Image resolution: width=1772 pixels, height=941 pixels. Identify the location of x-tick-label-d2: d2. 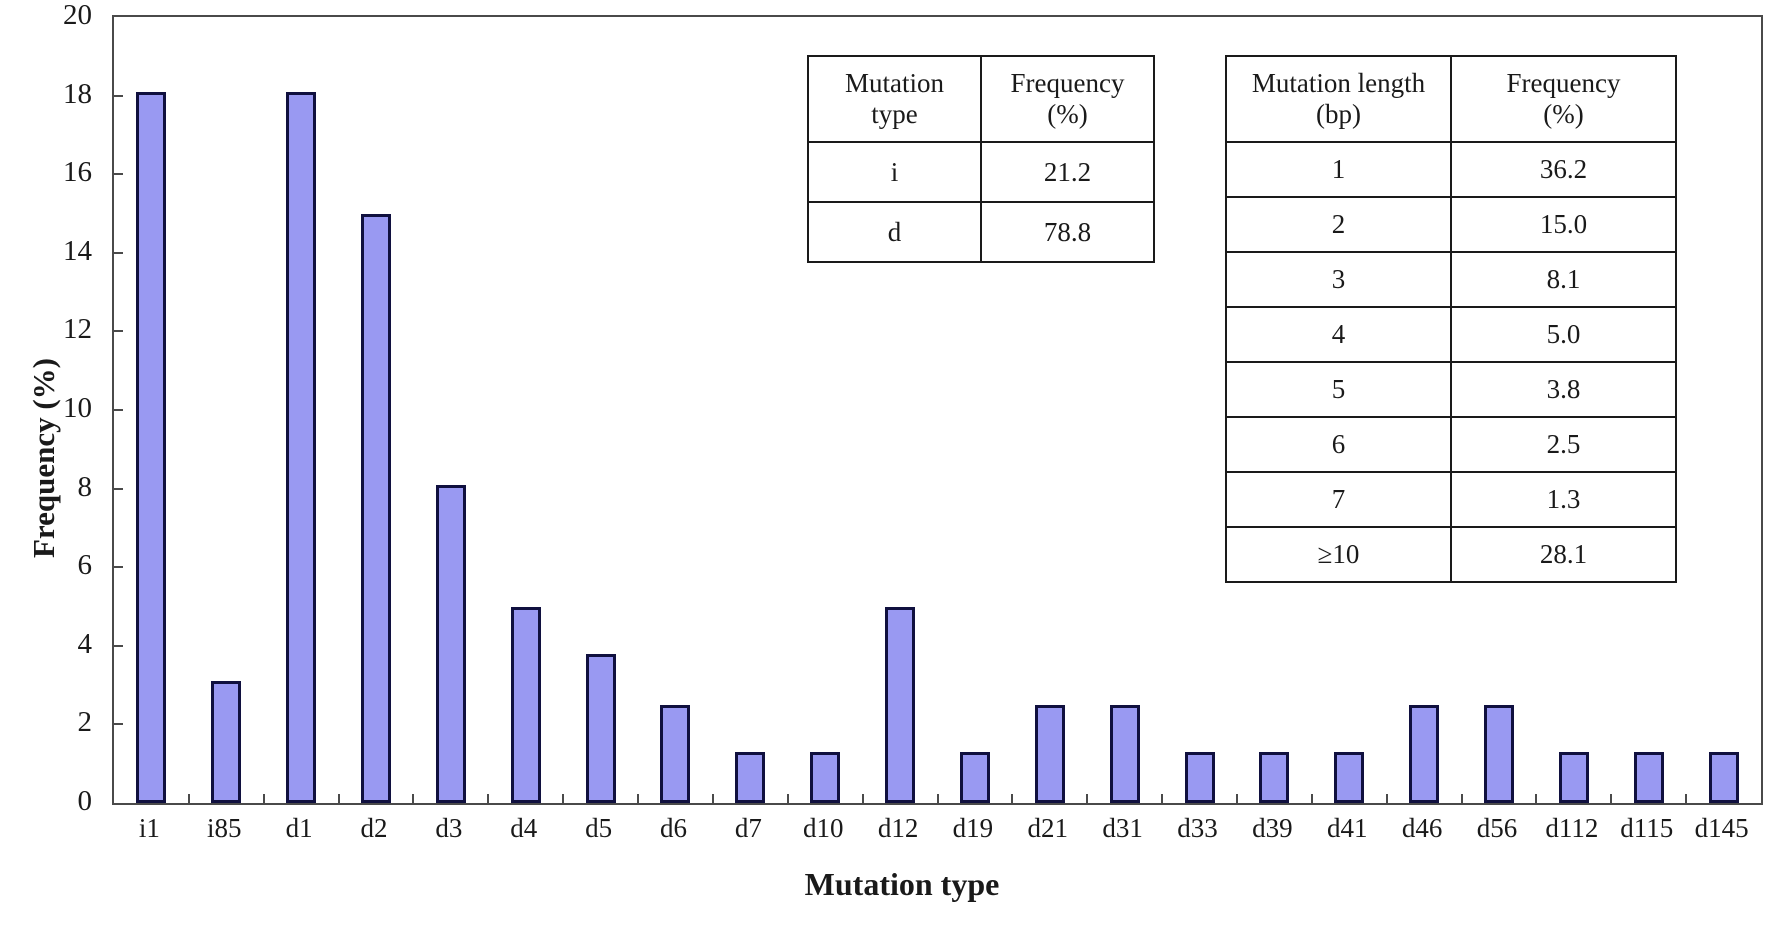
(374, 828).